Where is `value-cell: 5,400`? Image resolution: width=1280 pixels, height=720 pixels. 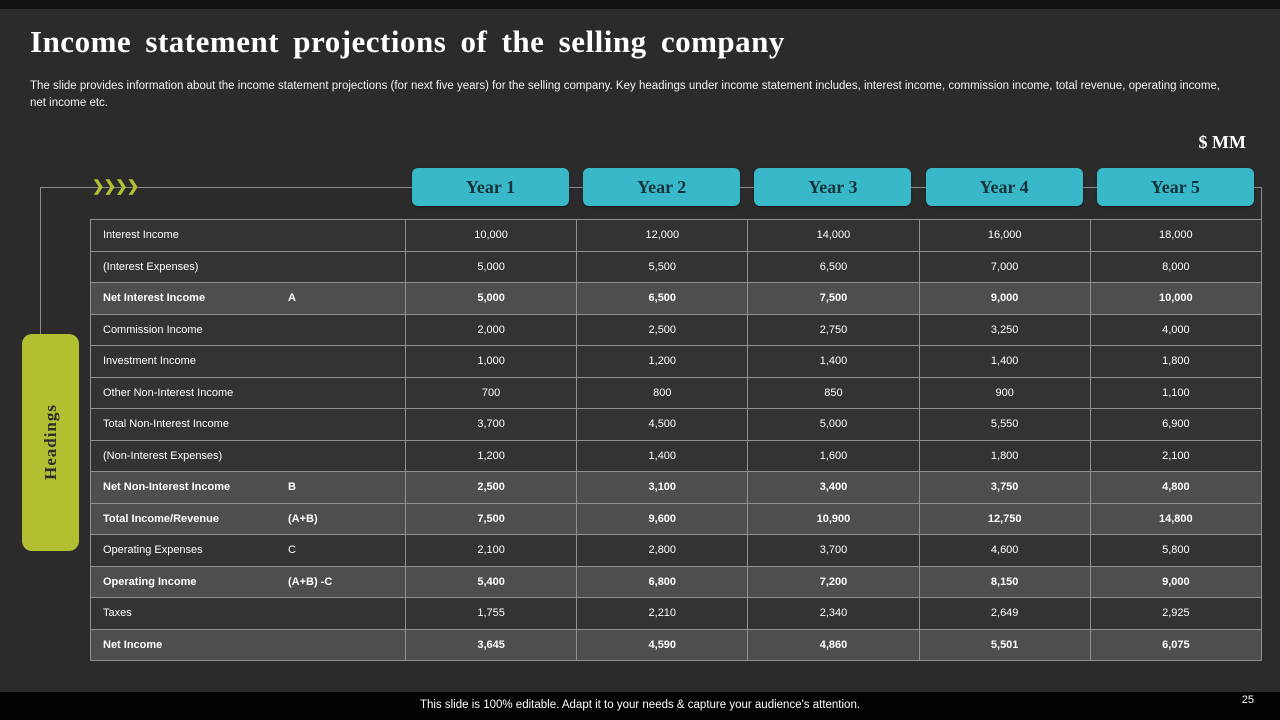 value-cell: 5,400 is located at coordinates (492, 582).